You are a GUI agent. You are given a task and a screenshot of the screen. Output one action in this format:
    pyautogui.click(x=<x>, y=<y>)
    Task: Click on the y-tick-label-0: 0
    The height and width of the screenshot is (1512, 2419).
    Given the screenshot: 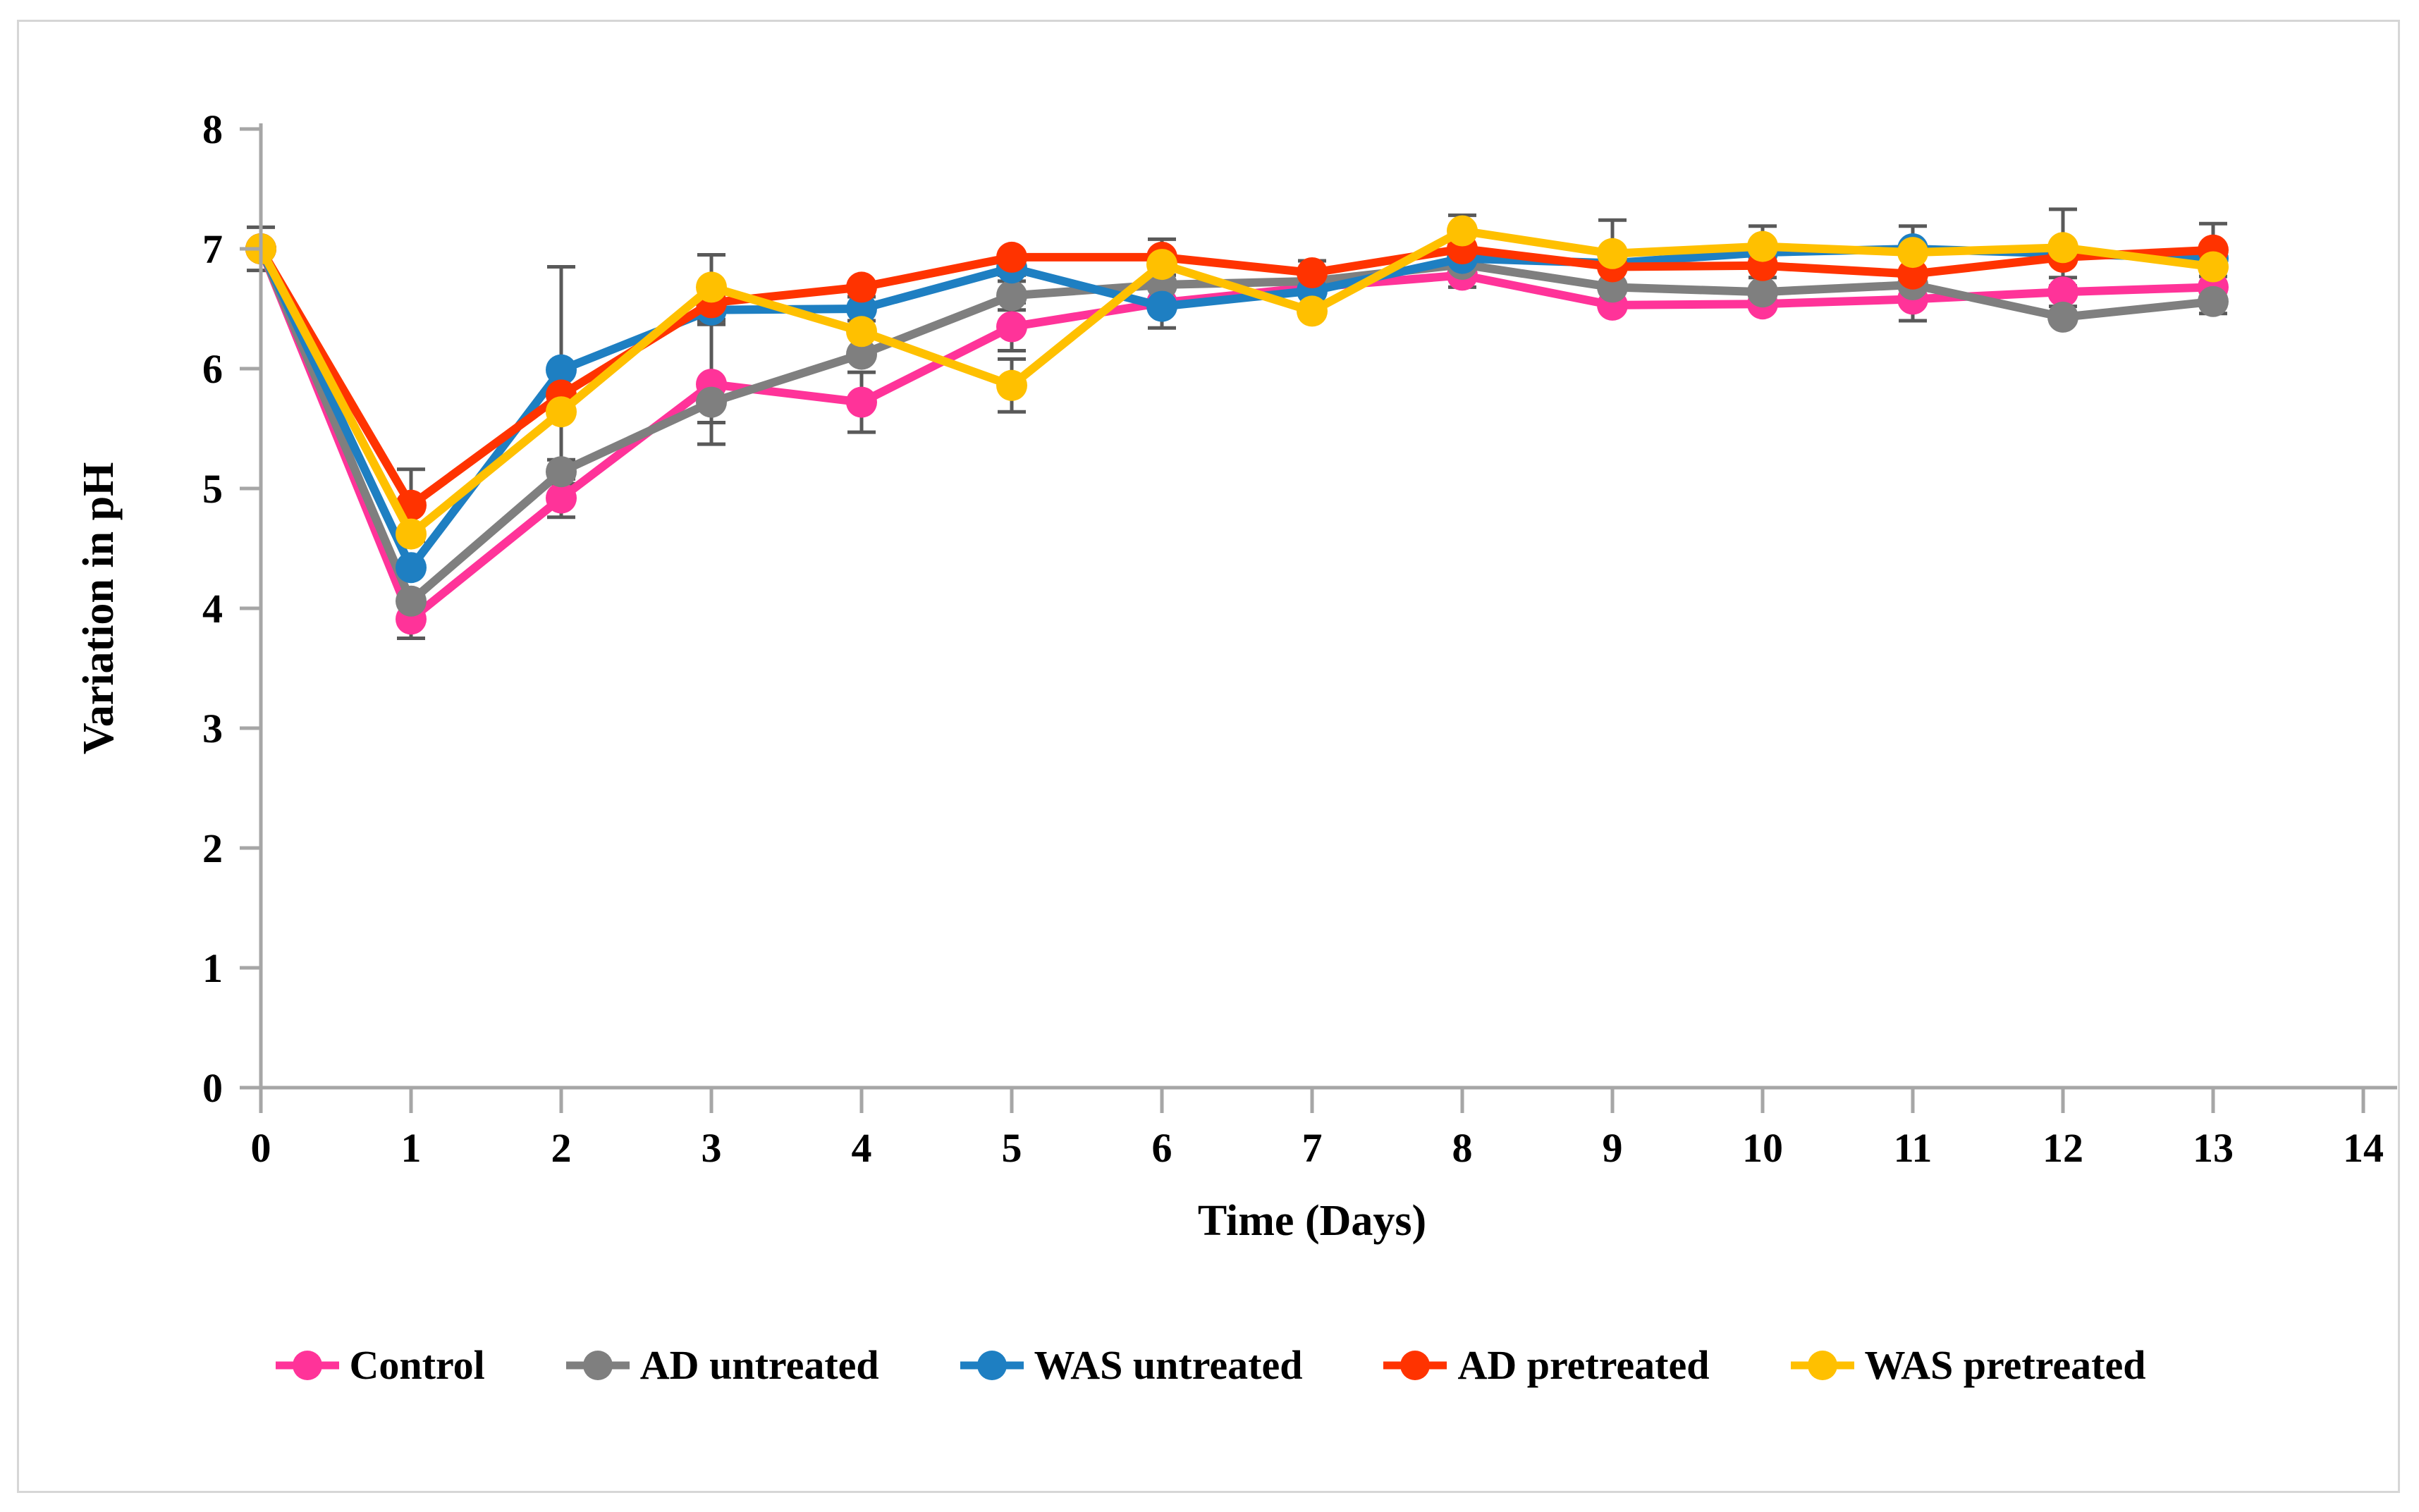 What is the action you would take?
    pyautogui.click(x=212, y=1088)
    